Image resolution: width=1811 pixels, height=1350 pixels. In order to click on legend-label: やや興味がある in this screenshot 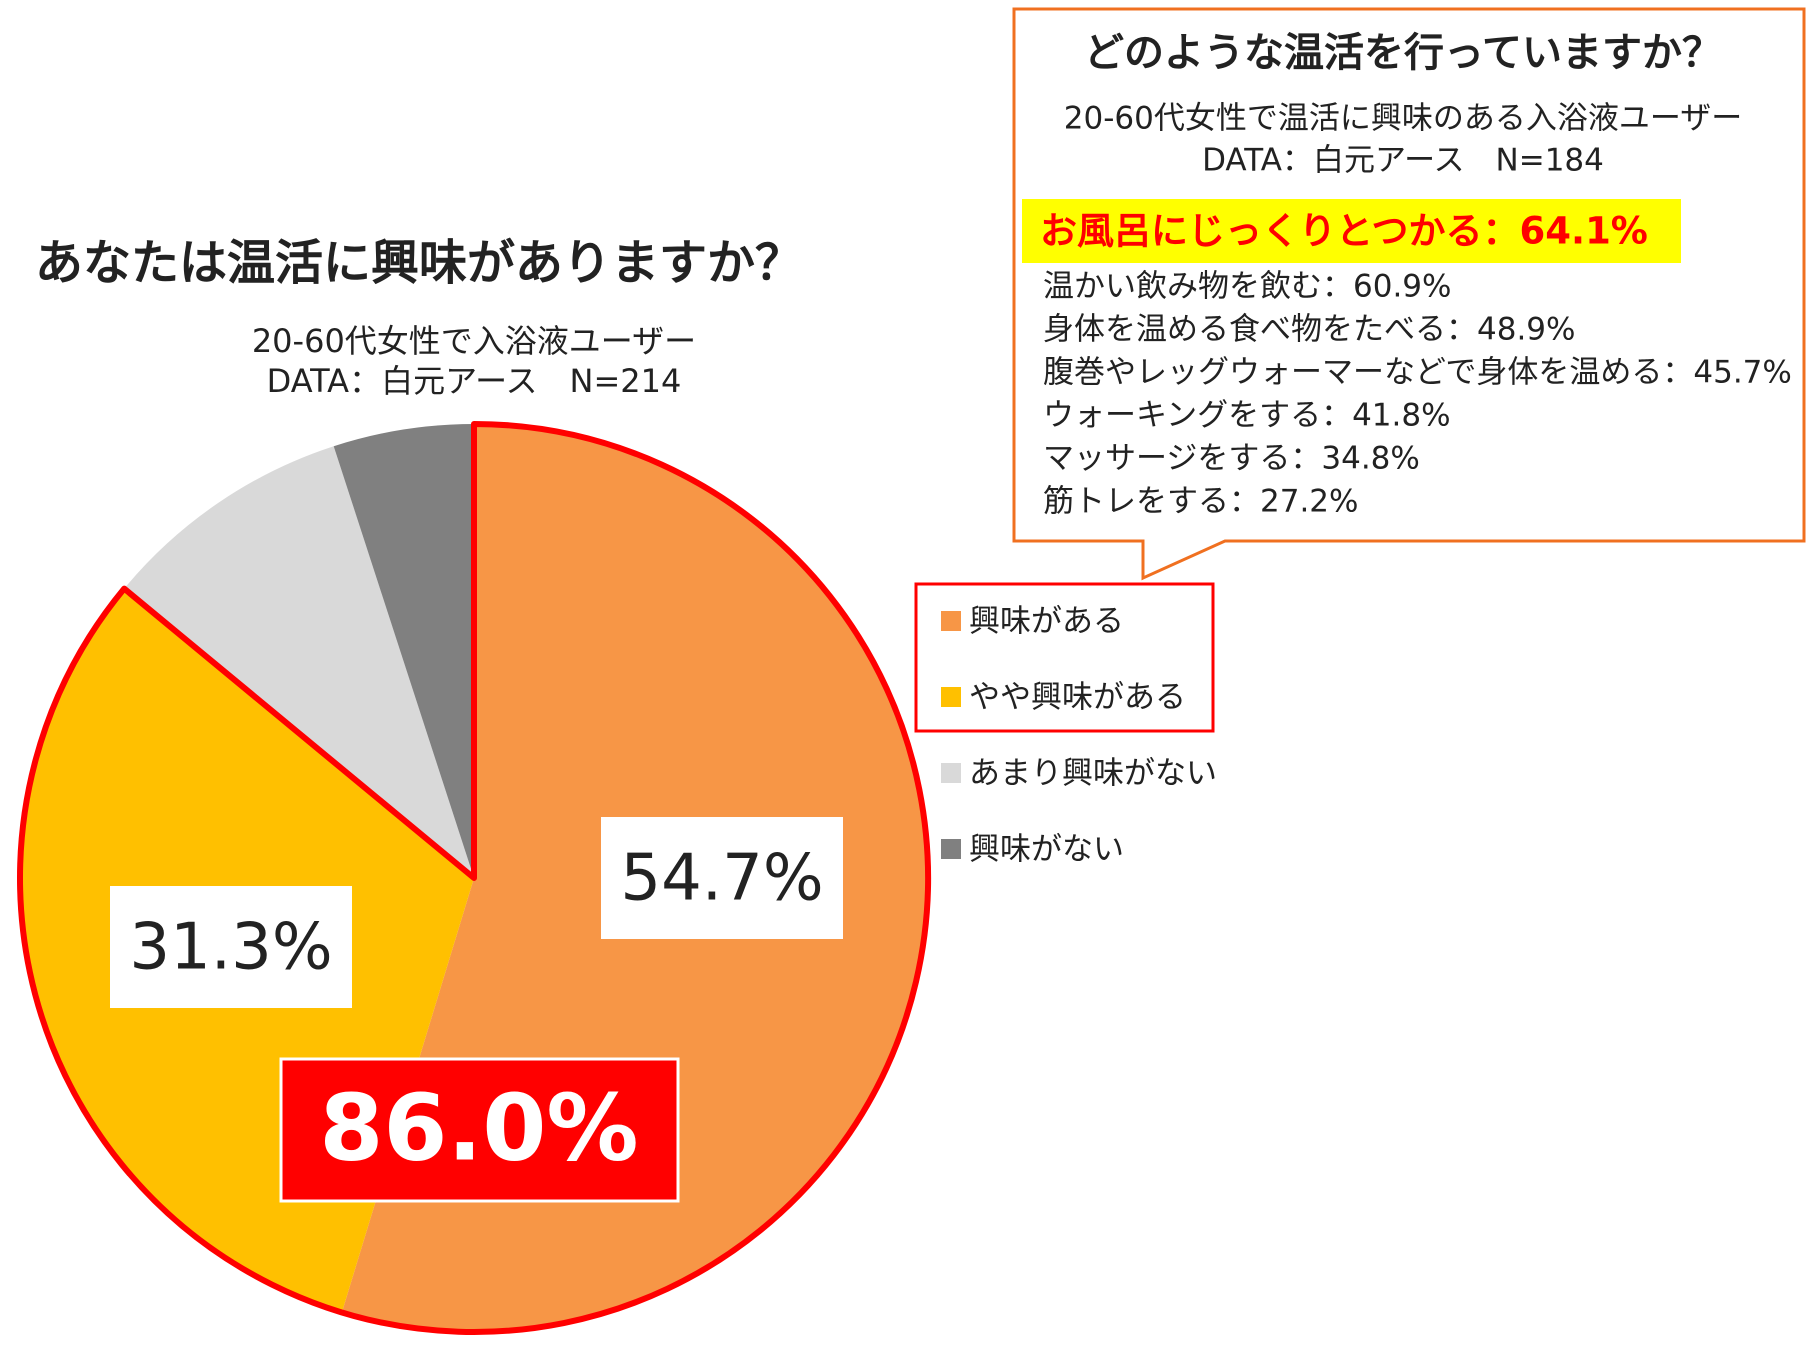, I will do `click(1077, 698)`.